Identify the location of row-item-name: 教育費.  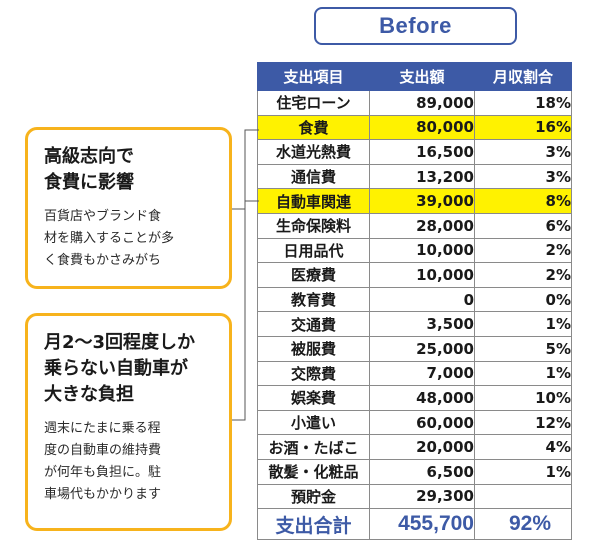
(313, 299).